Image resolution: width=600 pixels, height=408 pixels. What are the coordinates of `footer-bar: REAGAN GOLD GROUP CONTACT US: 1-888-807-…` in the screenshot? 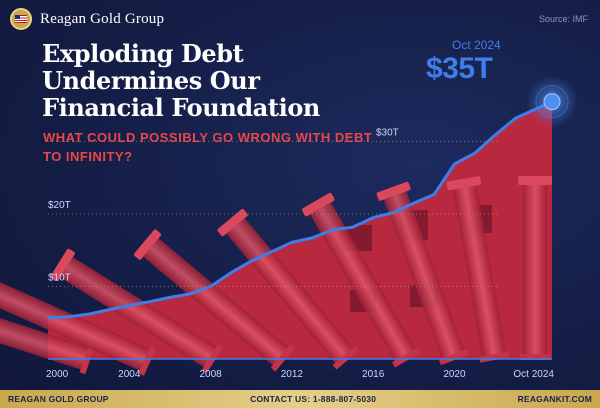 It's located at (300, 399).